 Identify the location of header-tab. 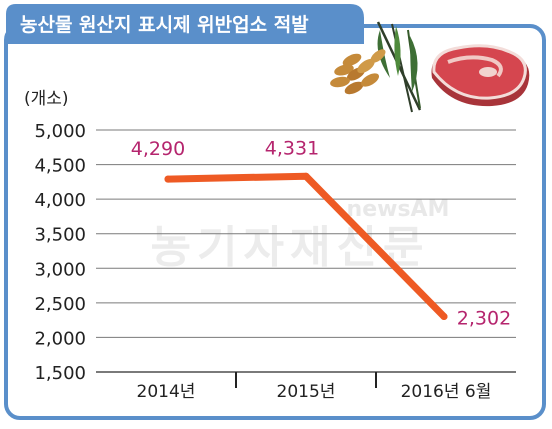
(185, 24).